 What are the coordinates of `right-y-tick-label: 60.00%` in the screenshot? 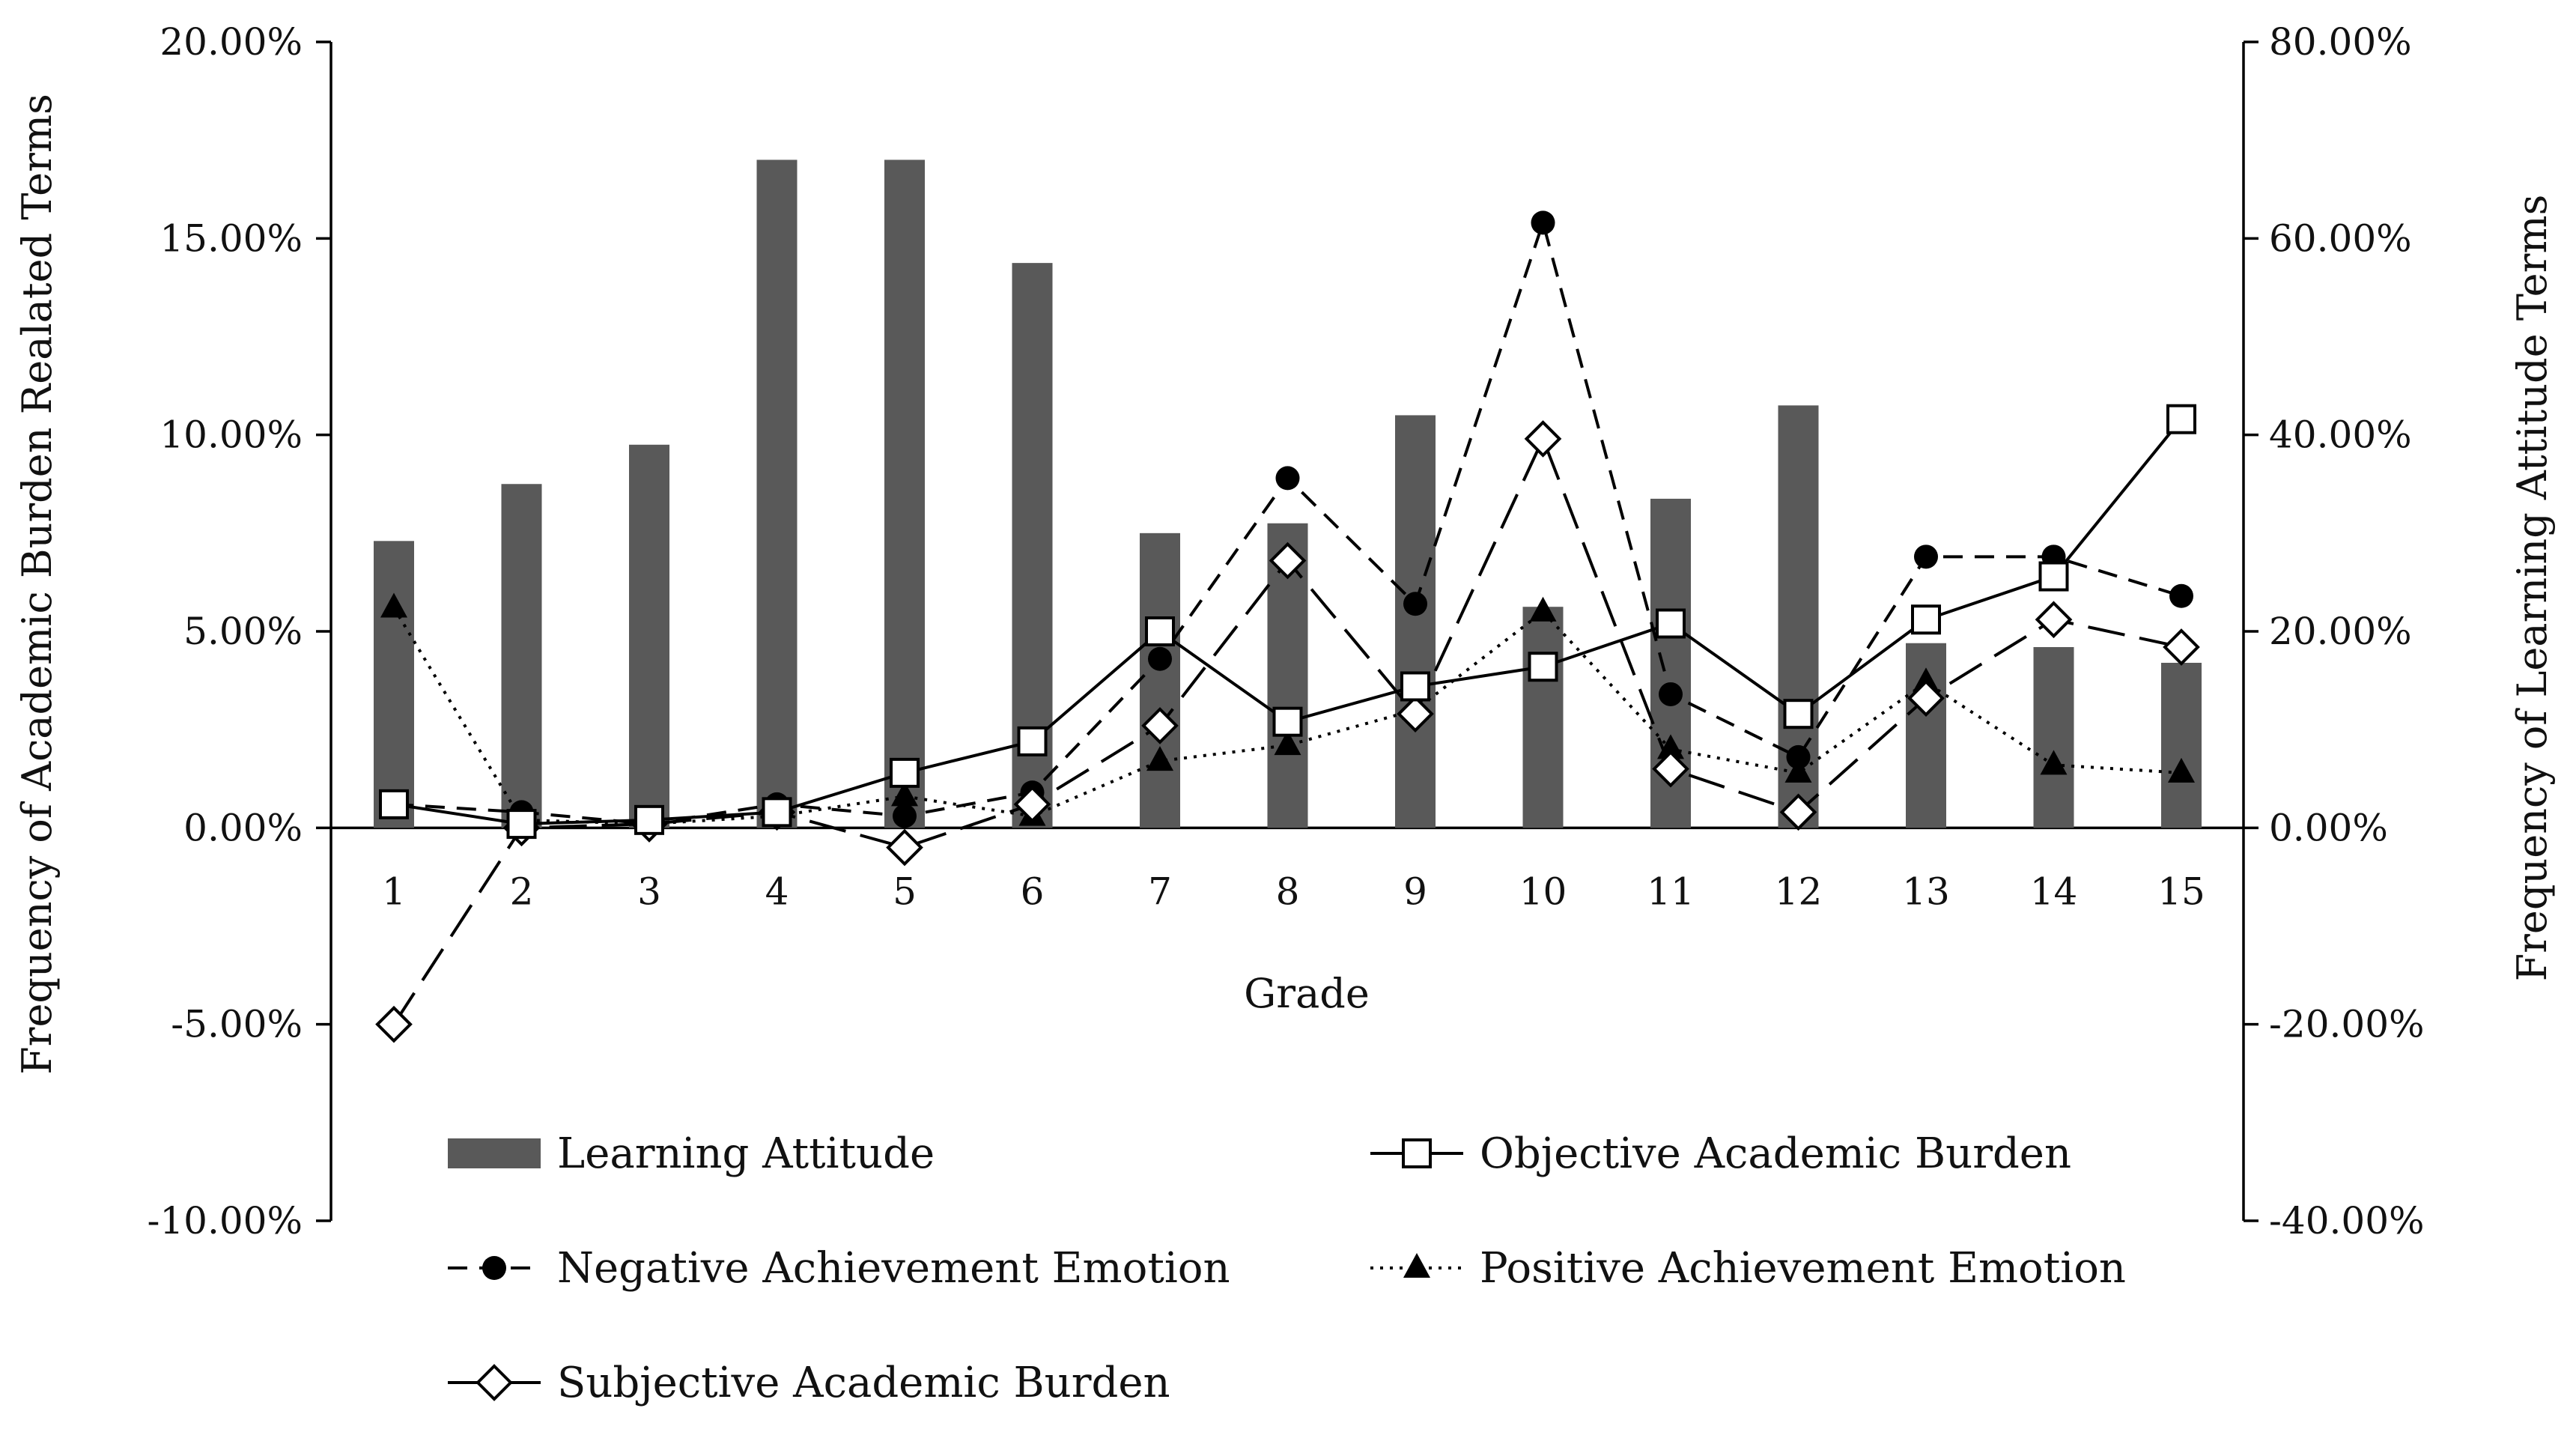 It's located at (2340, 238).